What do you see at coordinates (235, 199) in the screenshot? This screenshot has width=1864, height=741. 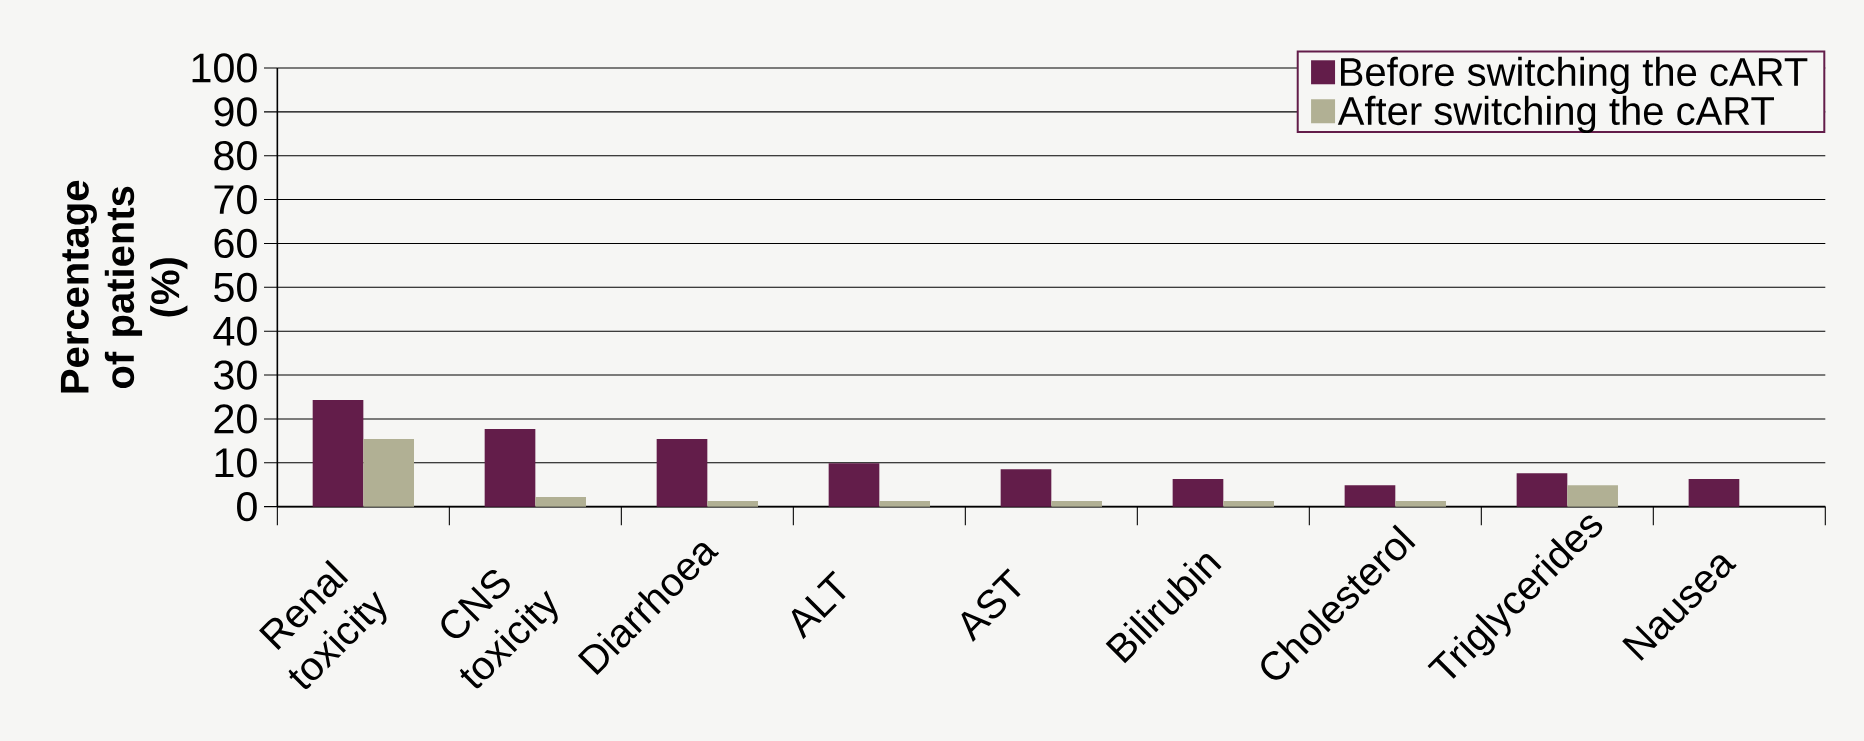 I see `y-tick-label: 70` at bounding box center [235, 199].